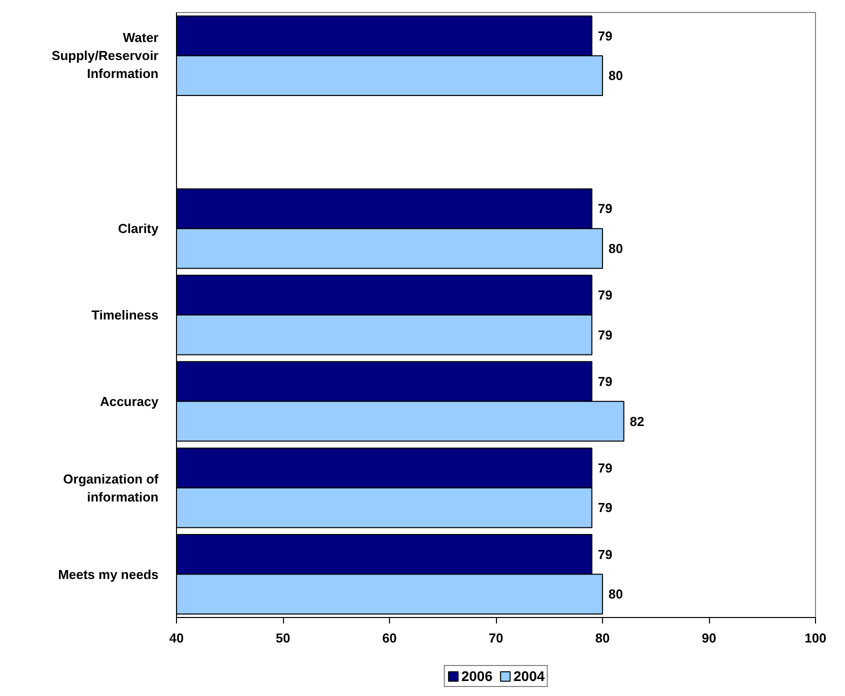  What do you see at coordinates (602, 638) in the screenshot?
I see `x-tick-label: 80` at bounding box center [602, 638].